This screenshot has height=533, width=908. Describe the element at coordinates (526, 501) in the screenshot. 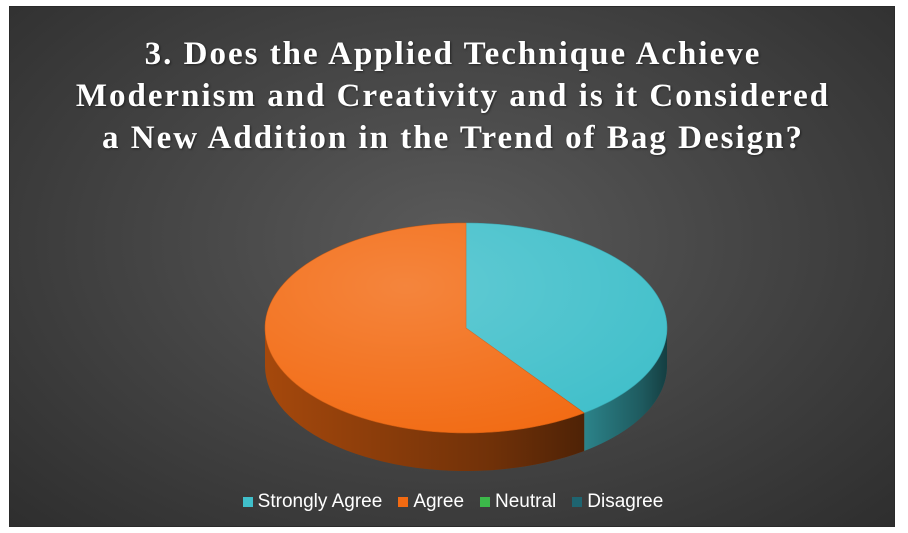

I see `legend-label: Neutral` at that location.